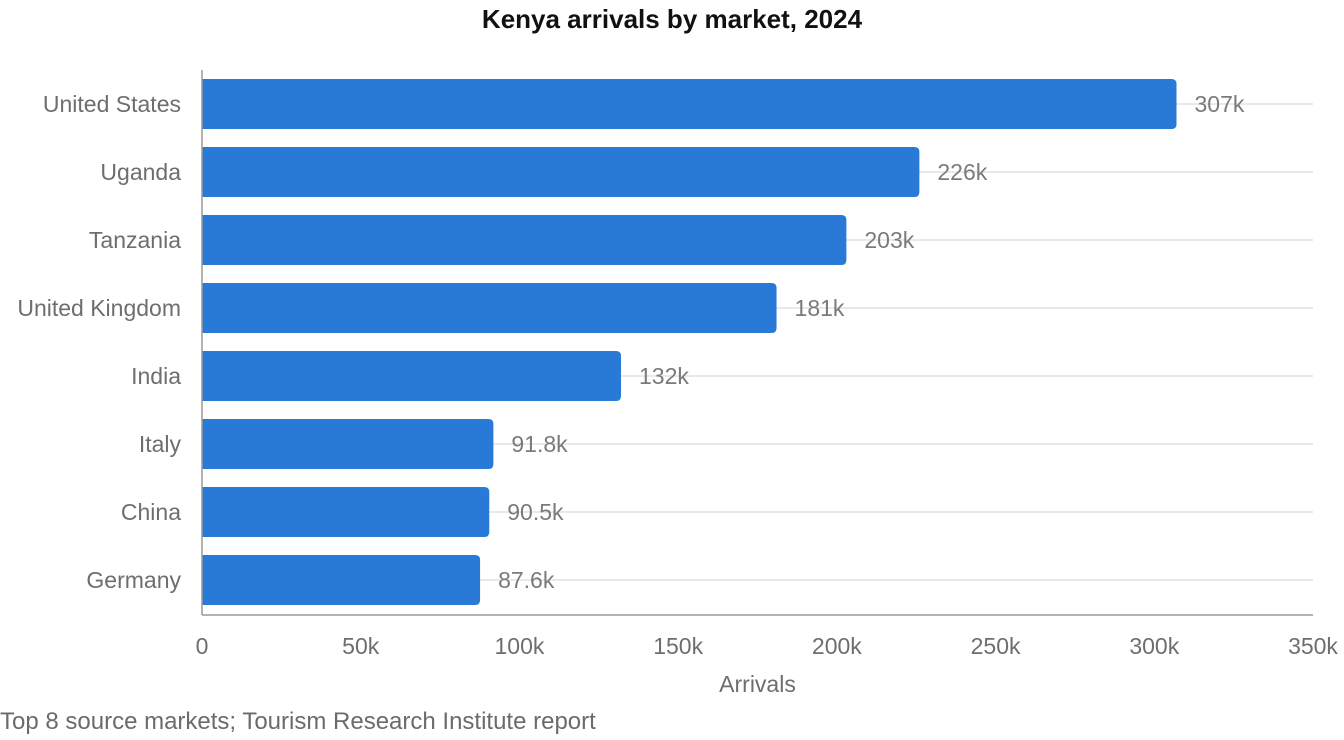 Image resolution: width=1344 pixels, height=740 pixels. Describe the element at coordinates (672, 19) in the screenshot. I see `chart-title: Kenya arrivals by market, 2024` at that location.